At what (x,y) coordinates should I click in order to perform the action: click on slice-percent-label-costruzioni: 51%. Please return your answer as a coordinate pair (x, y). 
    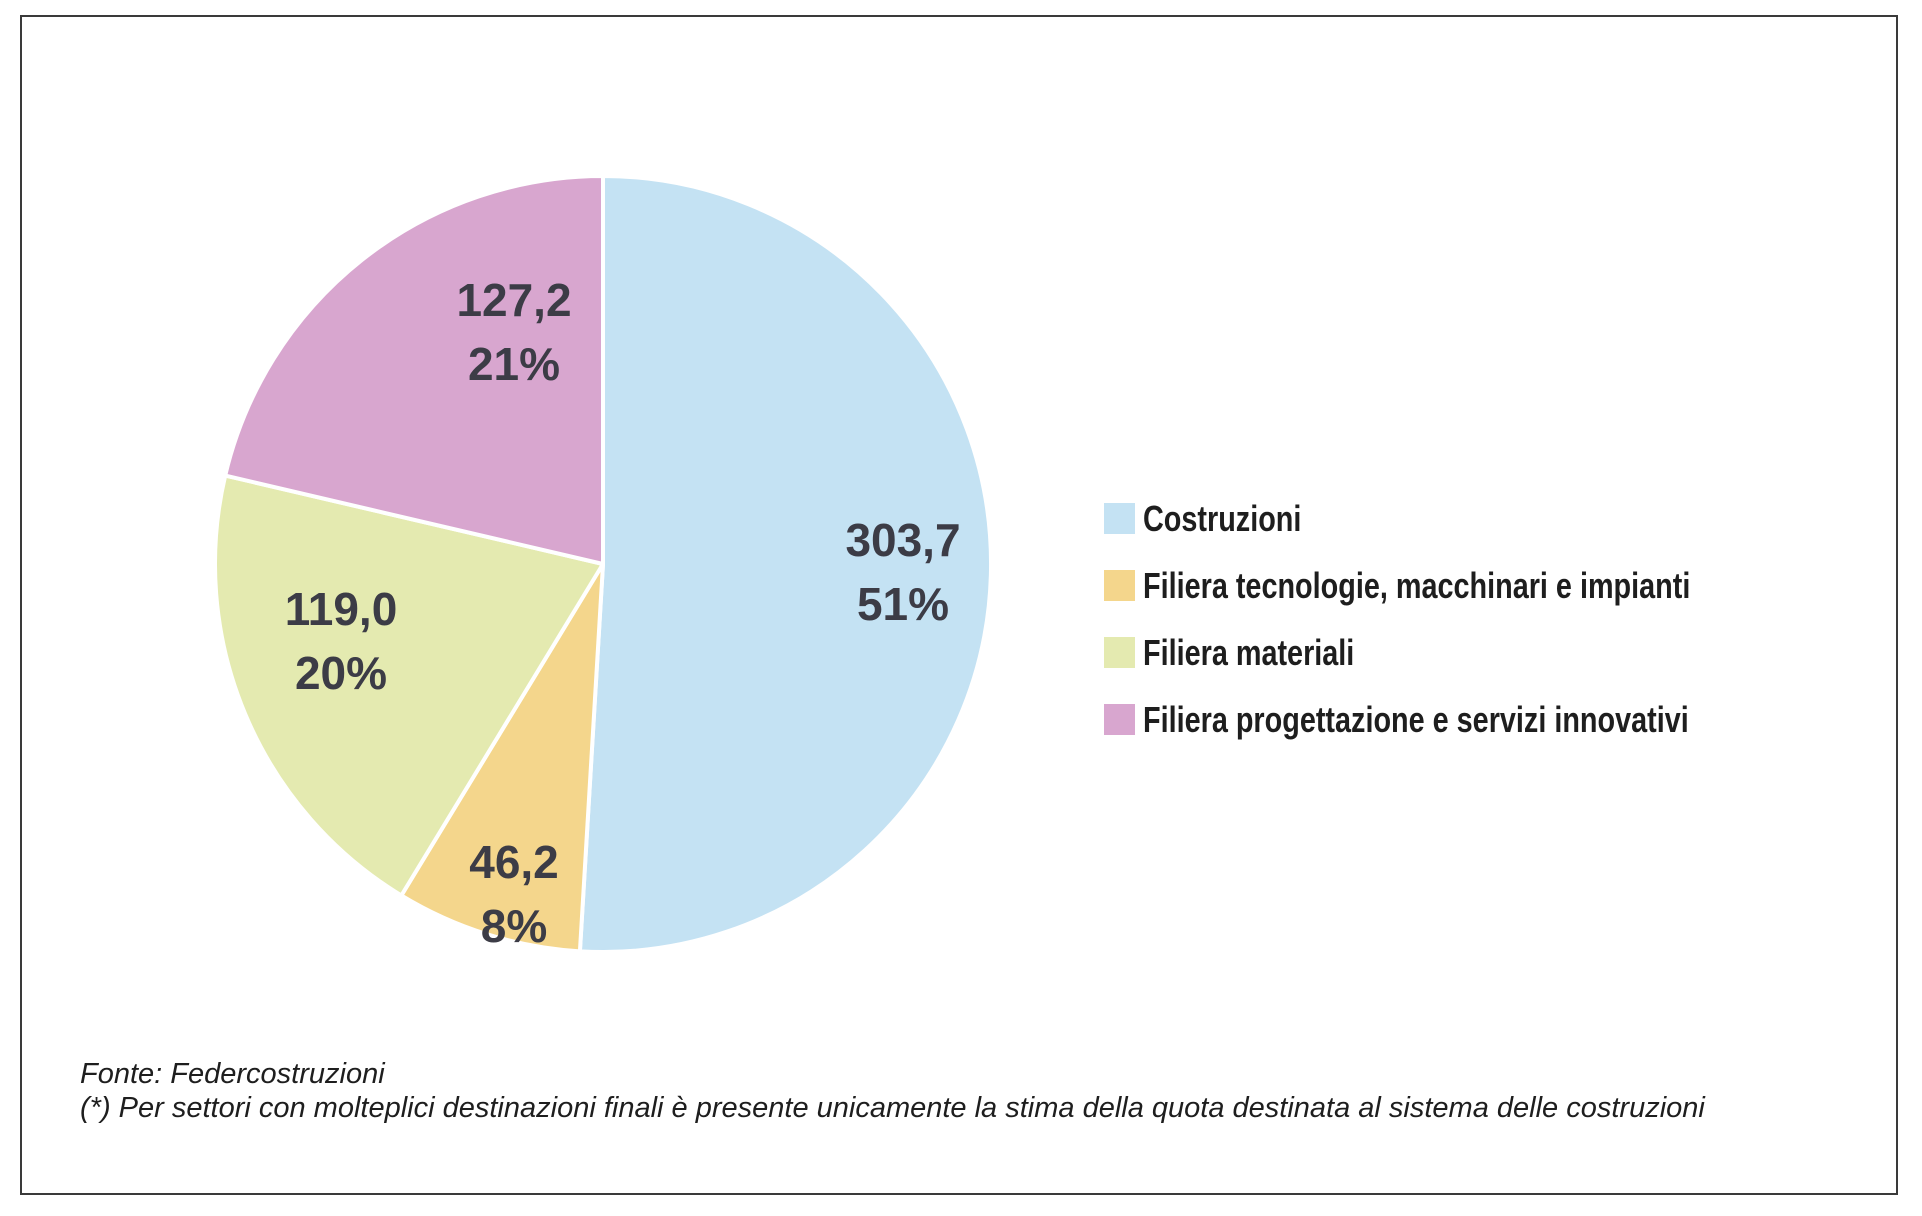
    Looking at the image, I should click on (903, 604).